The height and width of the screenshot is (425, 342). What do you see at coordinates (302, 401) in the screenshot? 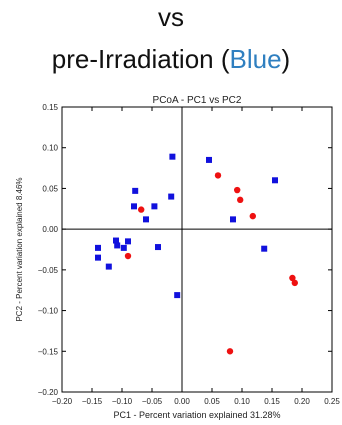
I see `x-tick-label: 0.20` at bounding box center [302, 401].